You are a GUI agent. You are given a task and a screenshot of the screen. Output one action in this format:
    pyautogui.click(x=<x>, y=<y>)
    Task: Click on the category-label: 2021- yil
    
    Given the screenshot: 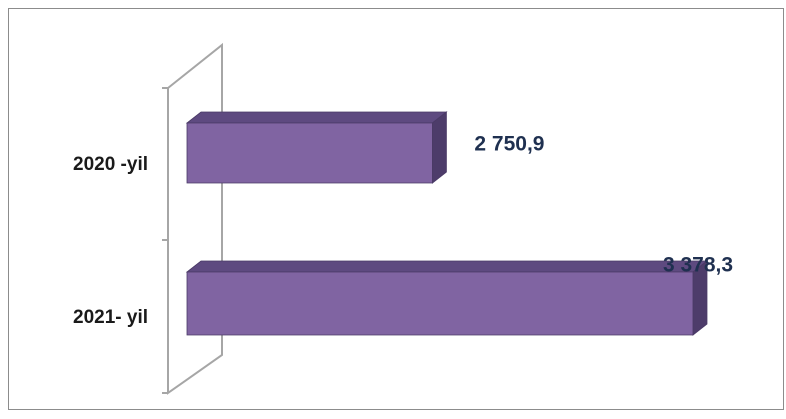 What is the action you would take?
    pyautogui.click(x=110, y=317)
    